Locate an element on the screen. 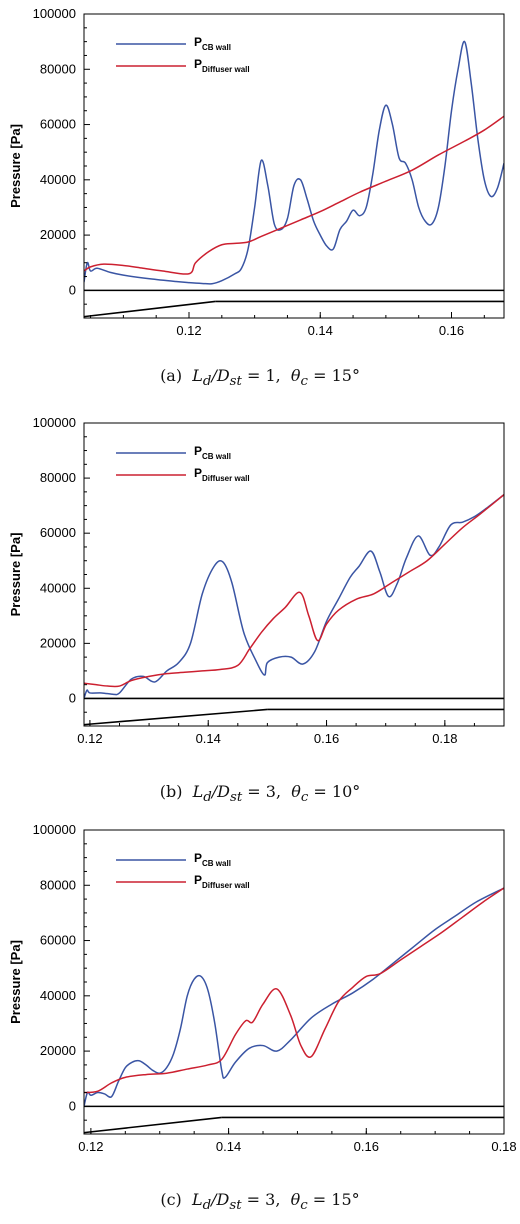 The width and height of the screenshot is (520, 1224). caption-b: (b) Ld/Dst = 3, θc = 10° is located at coordinates (260, 794).